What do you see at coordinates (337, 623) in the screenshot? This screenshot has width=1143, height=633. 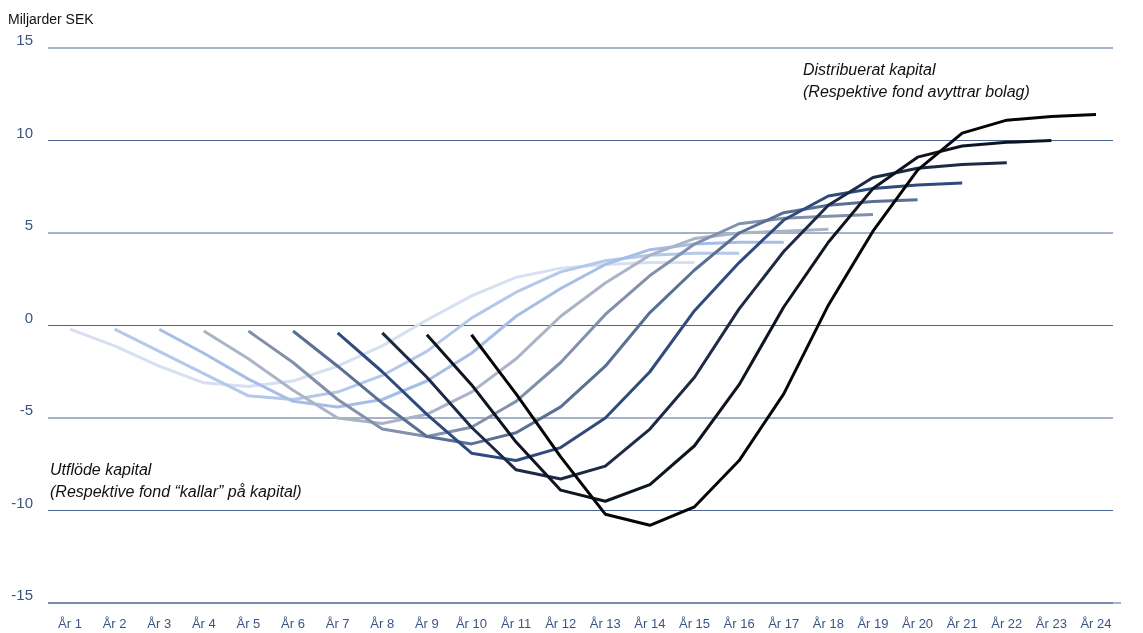 I see `x-tick-label: År 7` at bounding box center [337, 623].